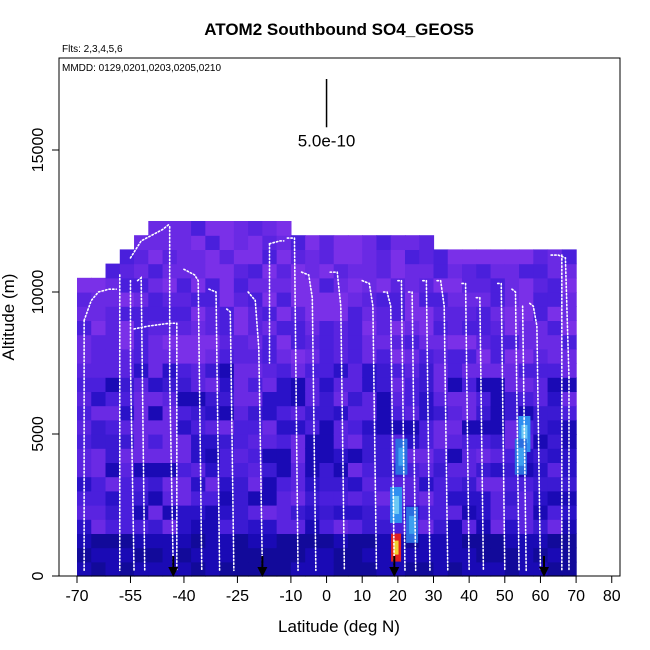 The width and height of the screenshot is (650, 650). Describe the element at coordinates (362, 596) in the screenshot. I see `x-tick-label: 10` at that location.